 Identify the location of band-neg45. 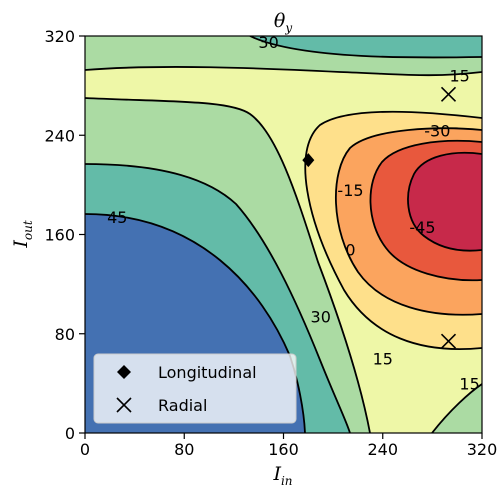
(445, 201).